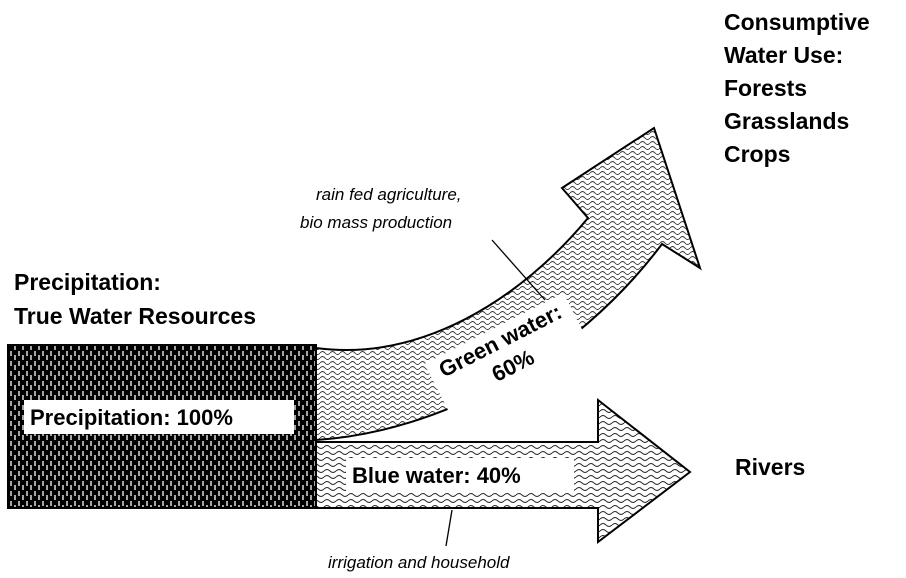 The height and width of the screenshot is (578, 906). What do you see at coordinates (765, 88) in the screenshot?
I see `heading-line: Forests` at bounding box center [765, 88].